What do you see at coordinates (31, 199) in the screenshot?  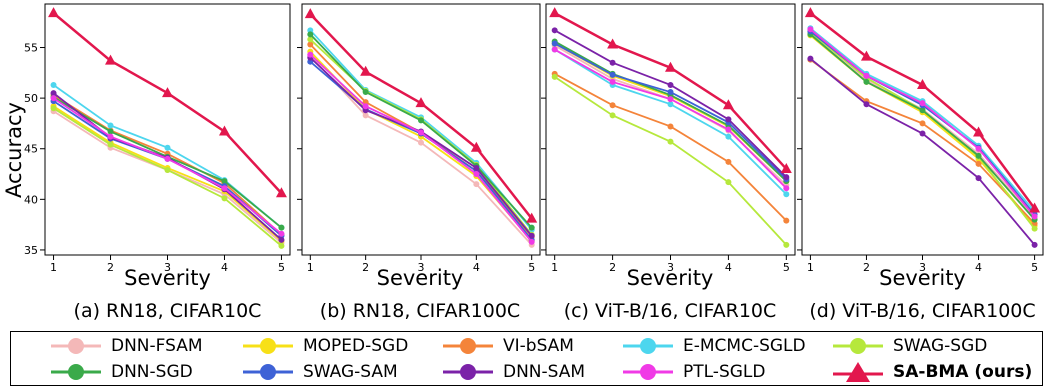 I see `y-tick-label: 40` at bounding box center [31, 199].